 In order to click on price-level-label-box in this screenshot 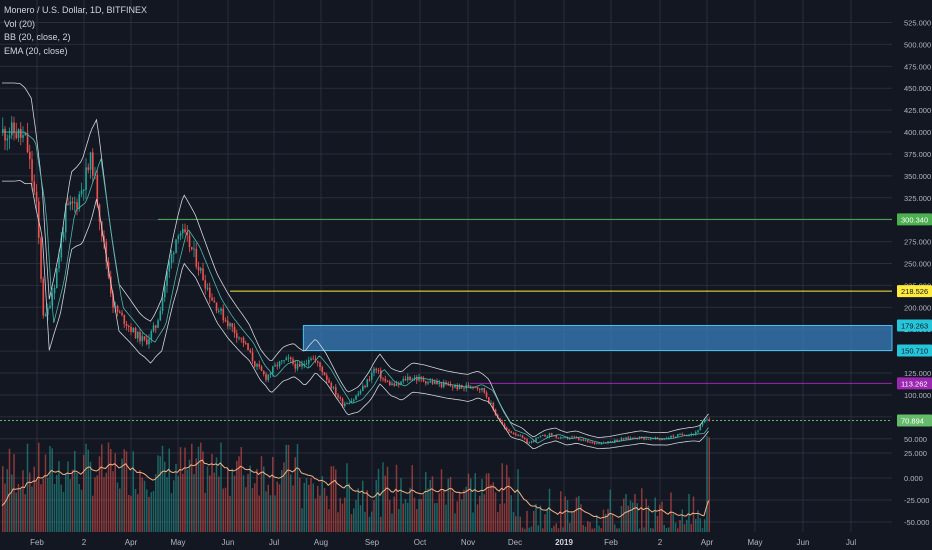, I will do `click(914, 325)`.